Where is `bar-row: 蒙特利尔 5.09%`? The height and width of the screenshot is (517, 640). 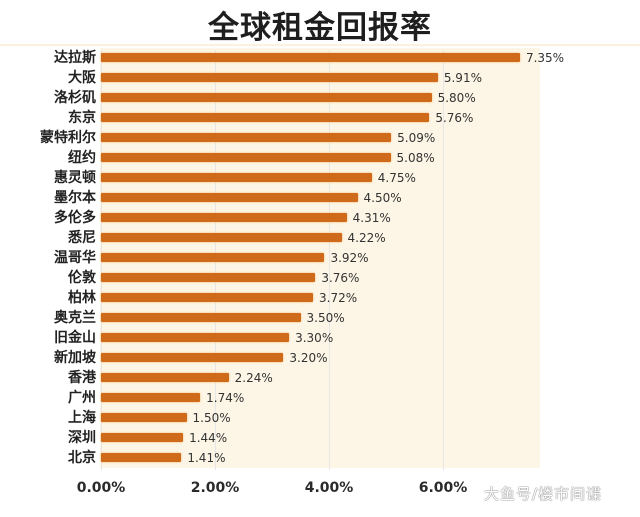 bar-row: 蒙特利尔 5.09% is located at coordinates (320, 138).